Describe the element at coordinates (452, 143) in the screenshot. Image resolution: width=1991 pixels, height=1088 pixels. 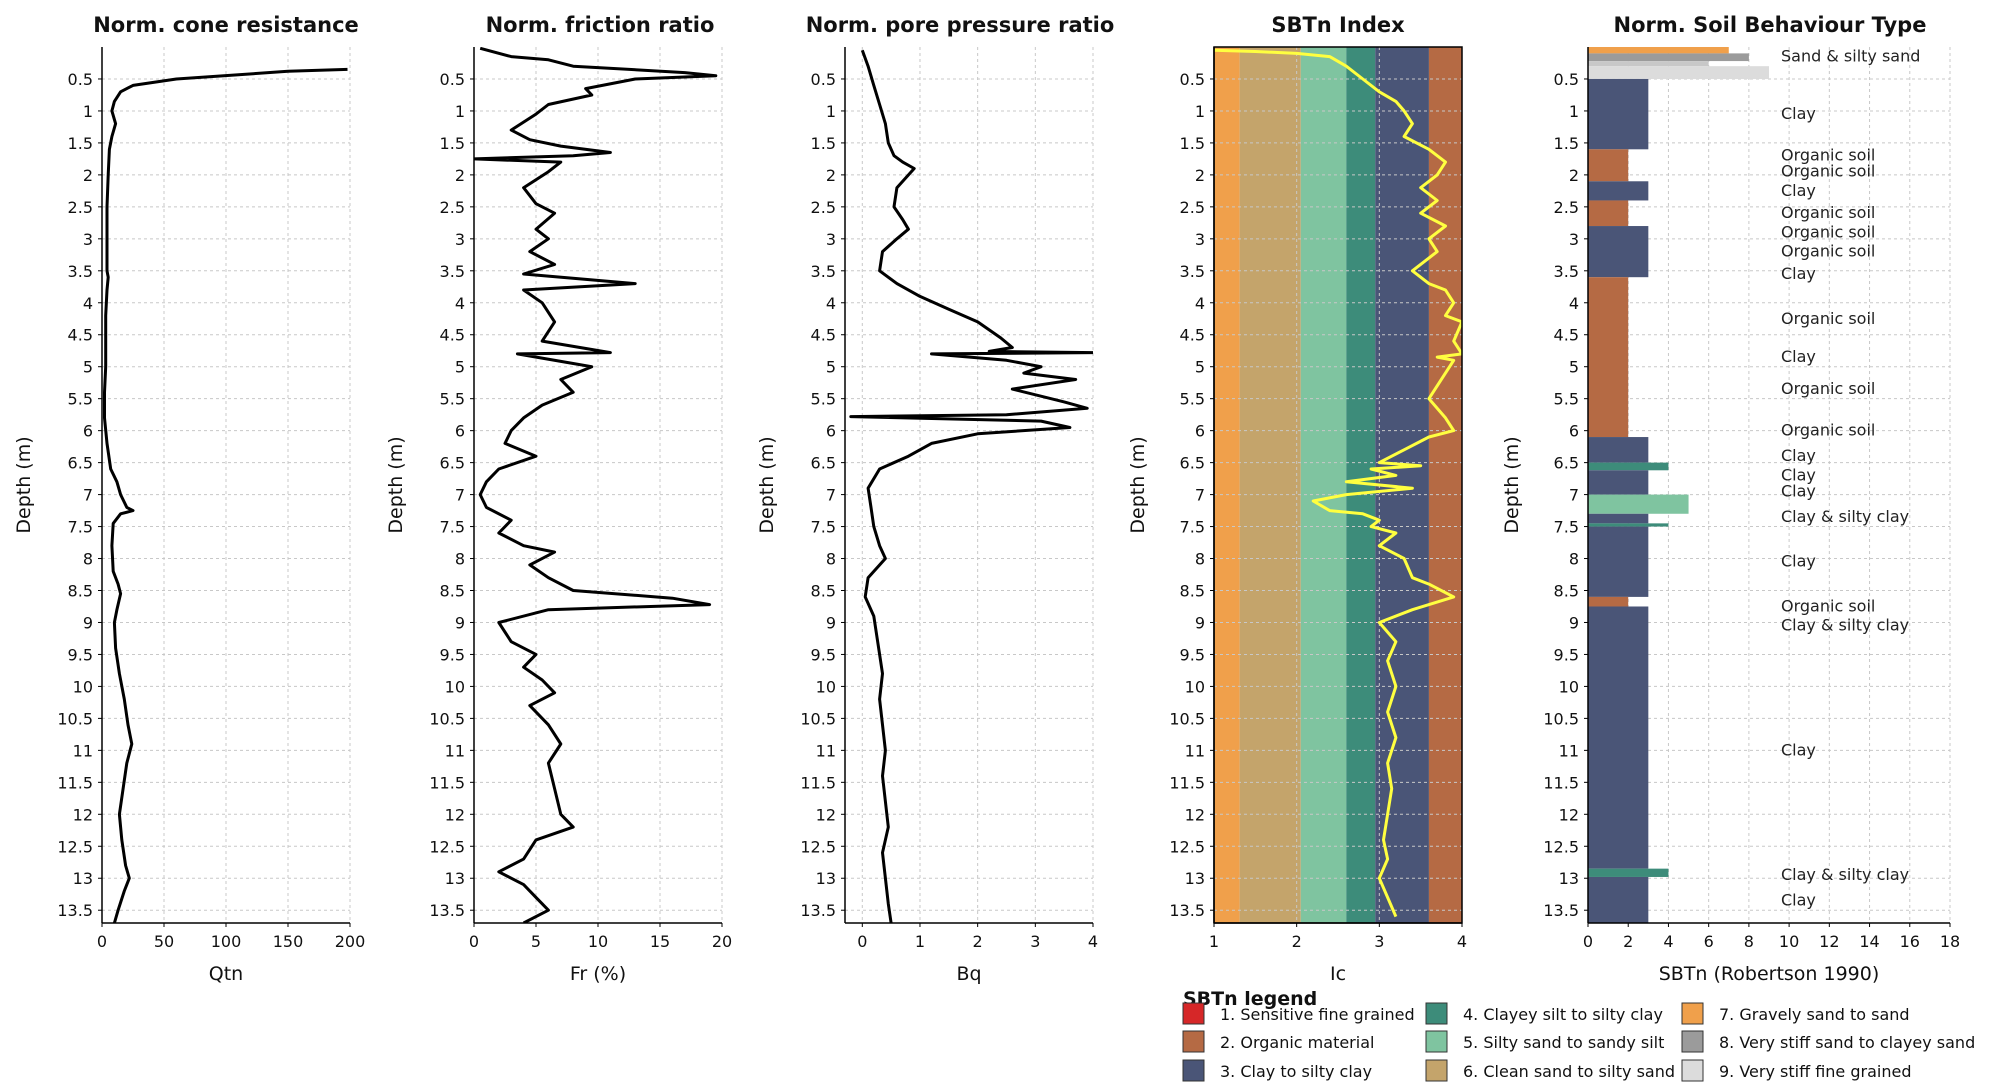
I see `y-tick-label: 1.5` at that location.